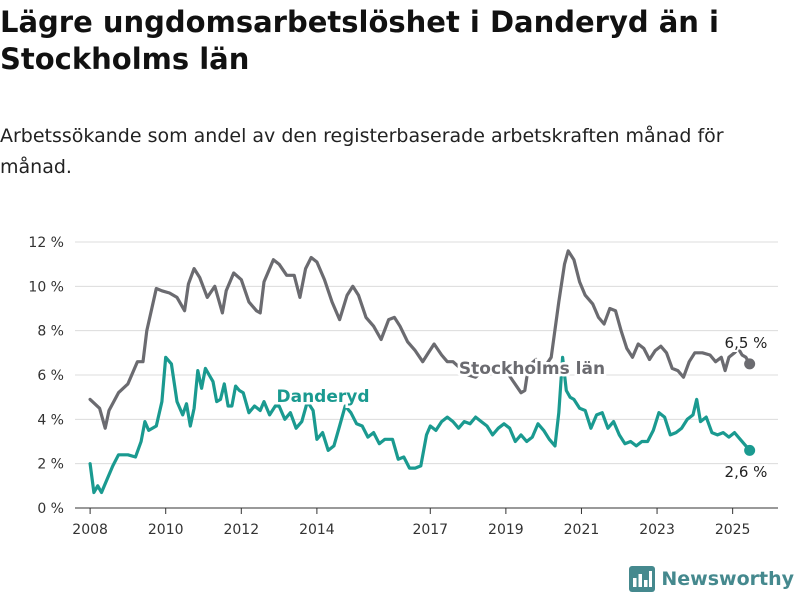  I want to click on x-tick-label: 2014, so click(317, 530).